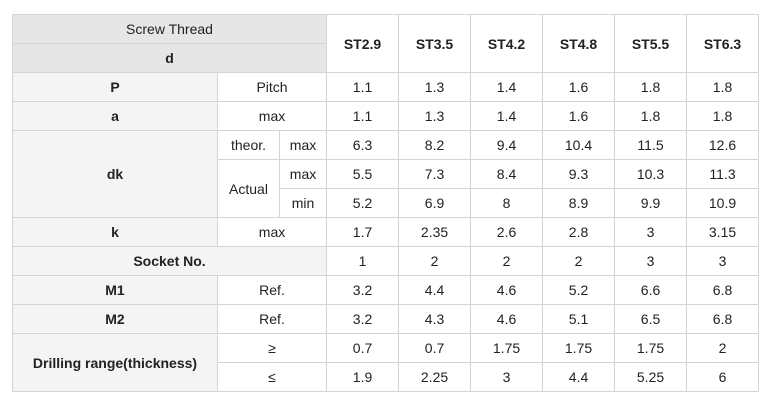 The height and width of the screenshot is (402, 772). Describe the element at coordinates (651, 203) in the screenshot. I see `cell-value: 9.9` at that location.